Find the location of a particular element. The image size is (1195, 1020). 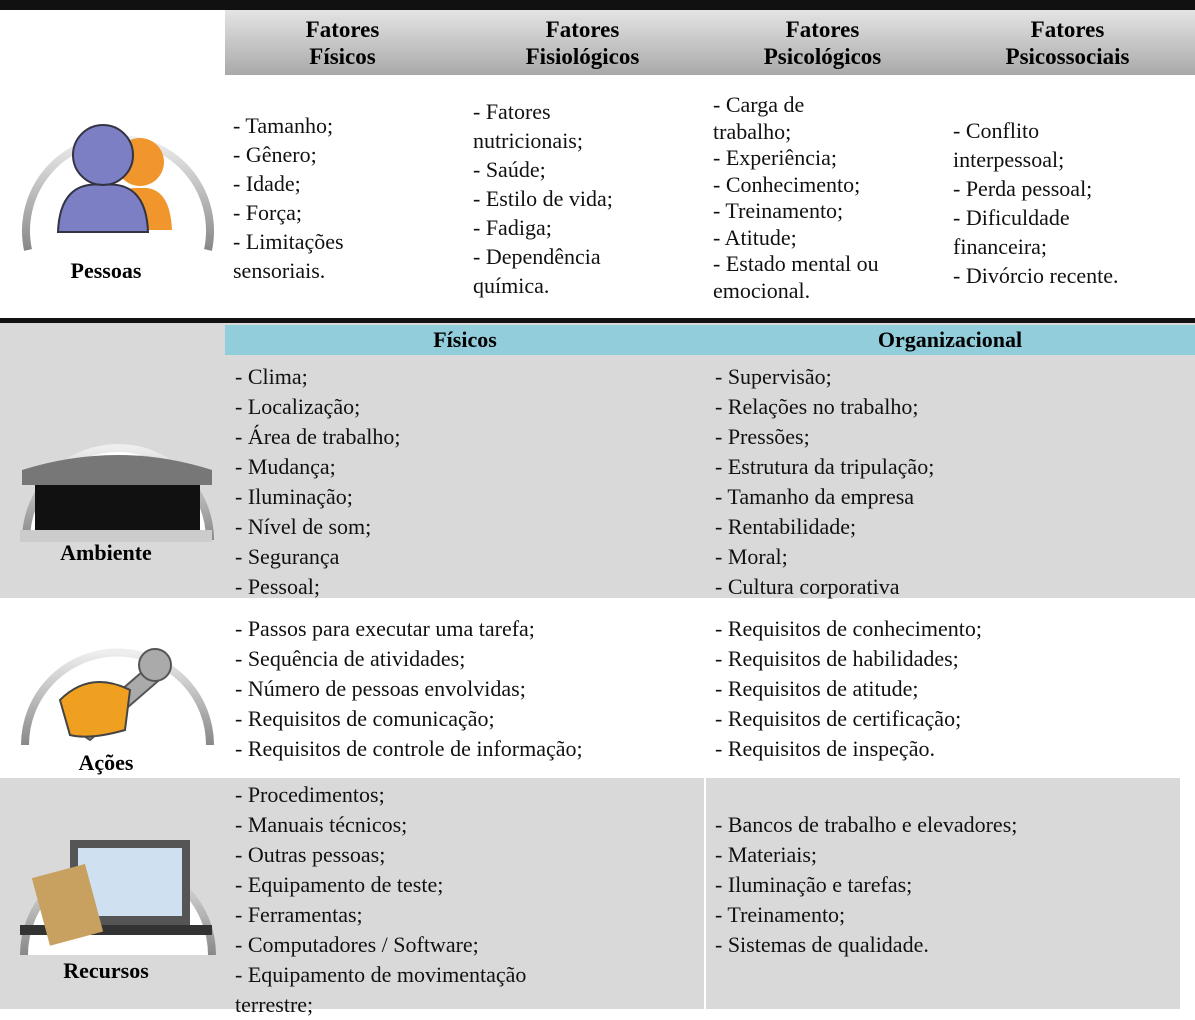

text-line: - Estado mental ou is located at coordinates (796, 263).